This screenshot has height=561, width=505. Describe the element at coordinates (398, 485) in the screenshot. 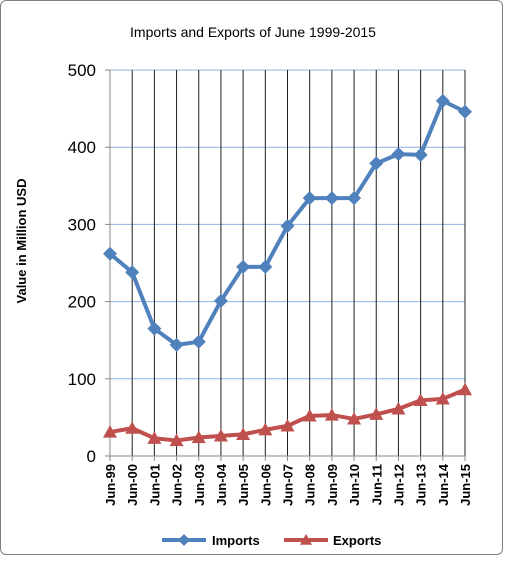

I see `x-tick-label: Jun-12` at that location.